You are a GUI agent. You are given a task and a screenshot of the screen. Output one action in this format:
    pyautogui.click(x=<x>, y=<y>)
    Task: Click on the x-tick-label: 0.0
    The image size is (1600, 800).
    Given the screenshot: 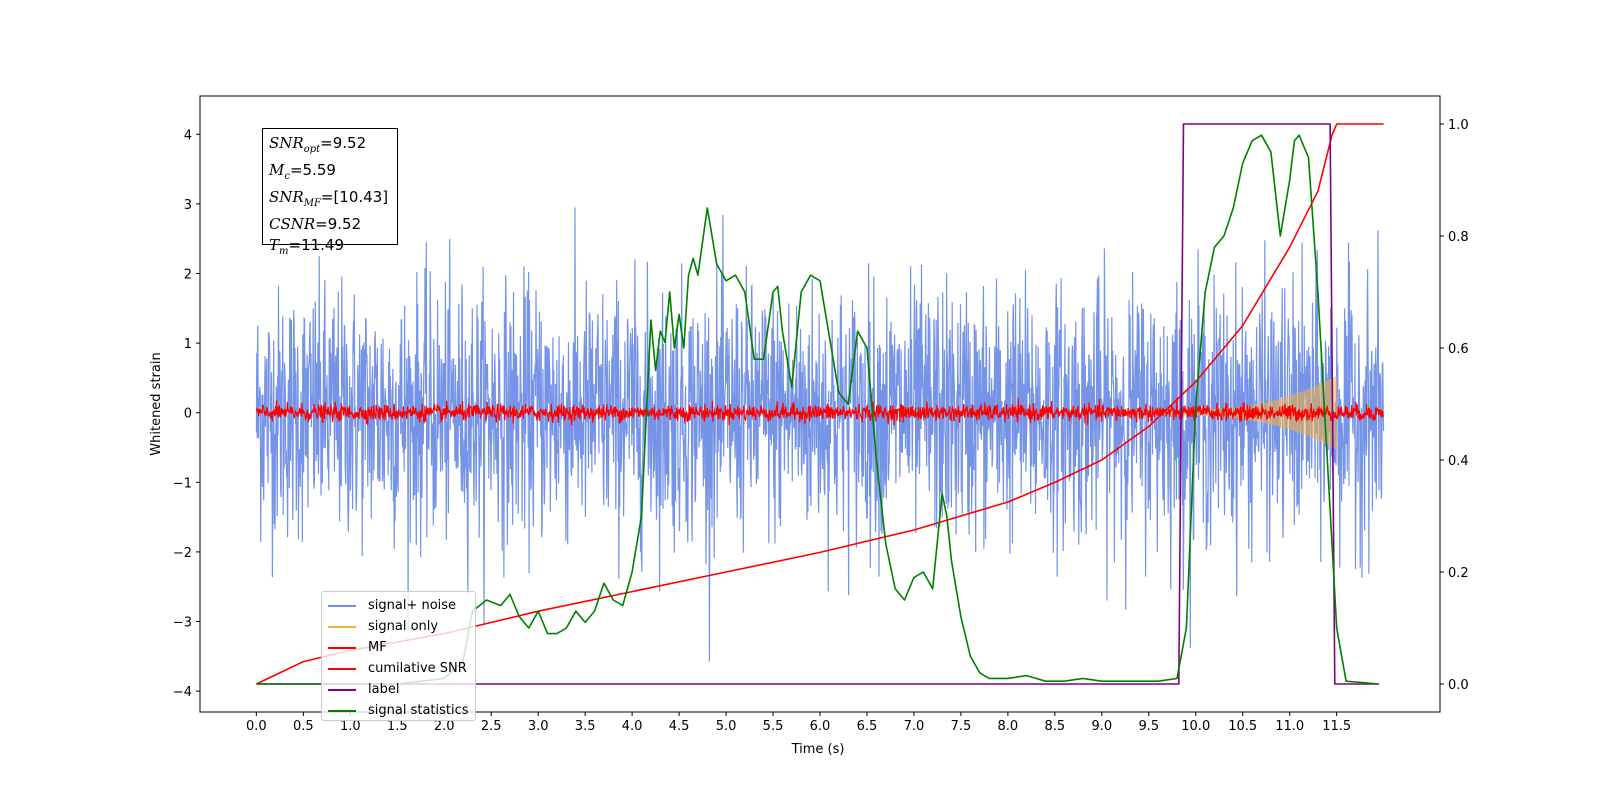 What is the action you would take?
    pyautogui.click(x=256, y=726)
    